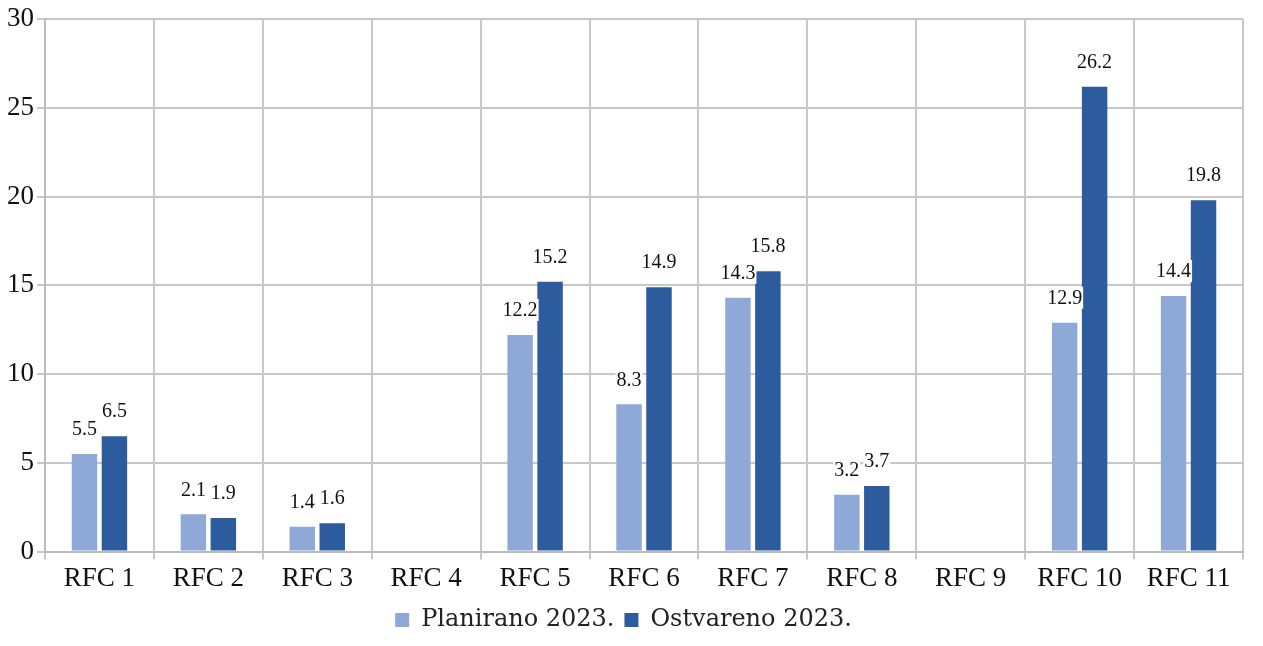 Image resolution: width=1263 pixels, height=646 pixels. What do you see at coordinates (20, 283) in the screenshot?
I see `y-tick-label: 15` at bounding box center [20, 283].